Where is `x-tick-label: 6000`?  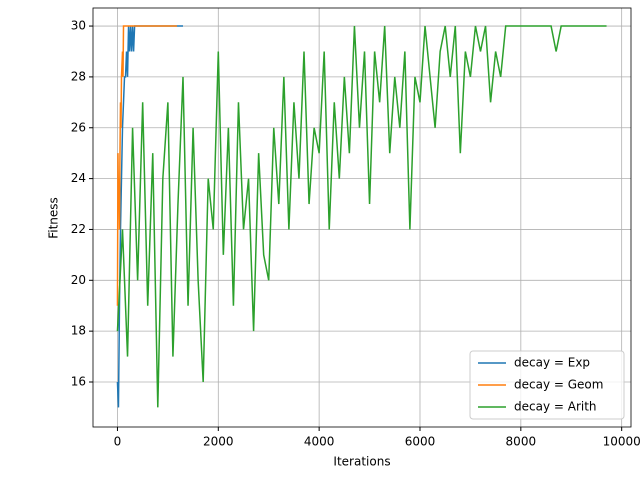
x-tick-label: 6000 is located at coordinates (420, 442).